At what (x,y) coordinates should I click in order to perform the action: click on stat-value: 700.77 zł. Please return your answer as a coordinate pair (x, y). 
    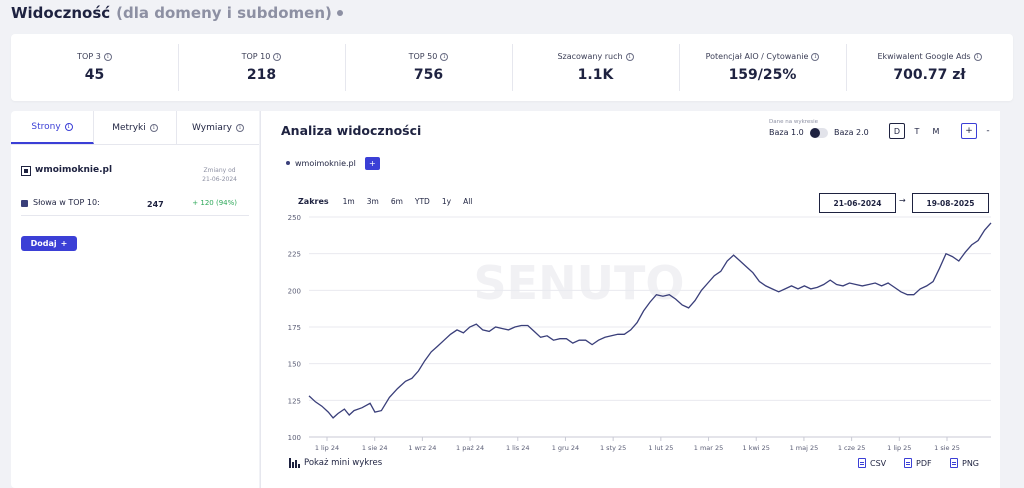
    Looking at the image, I should click on (929, 75).